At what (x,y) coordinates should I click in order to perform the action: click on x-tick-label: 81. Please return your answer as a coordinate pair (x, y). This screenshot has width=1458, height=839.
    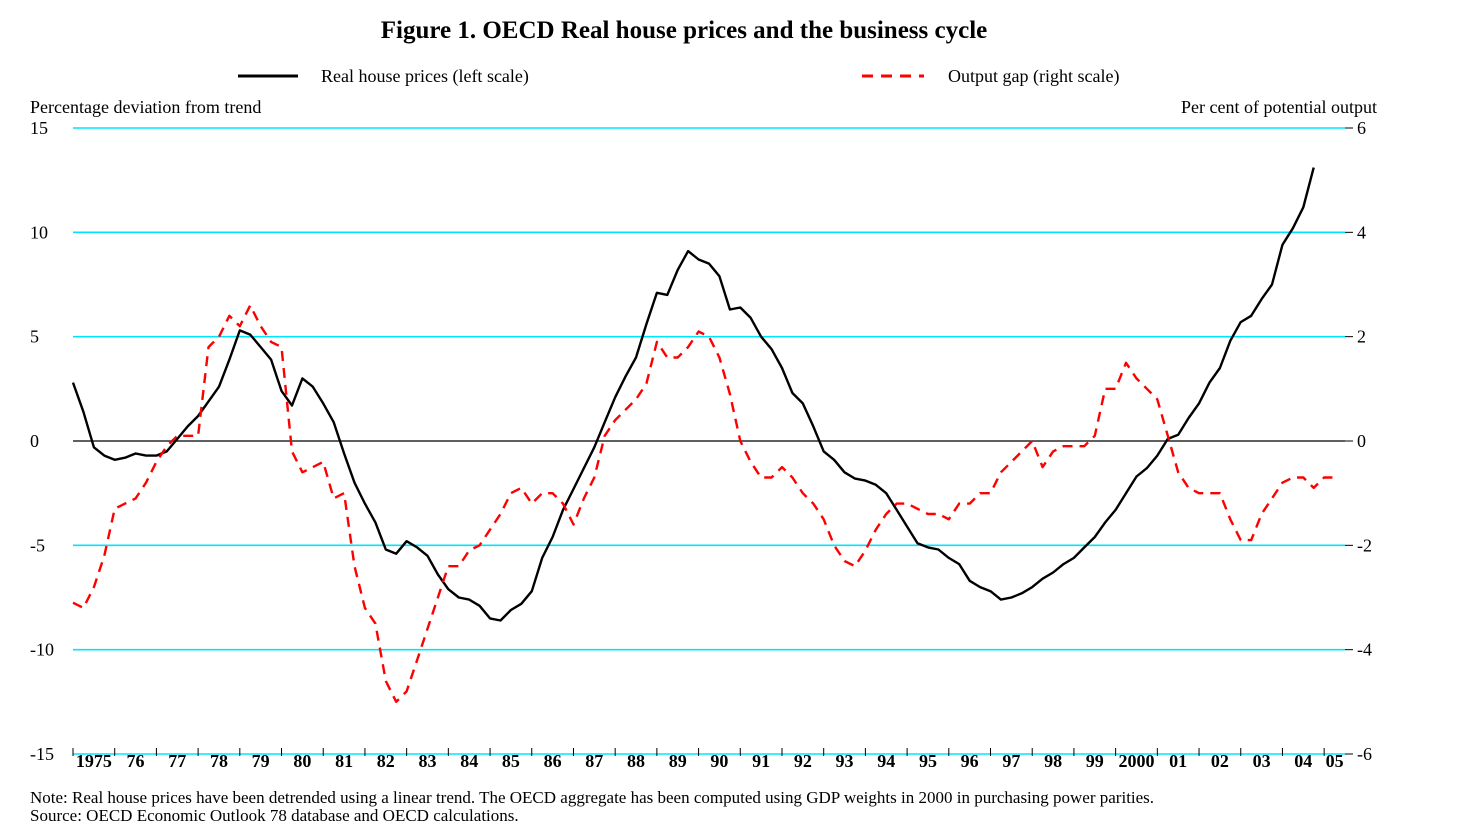
    Looking at the image, I should click on (344, 761).